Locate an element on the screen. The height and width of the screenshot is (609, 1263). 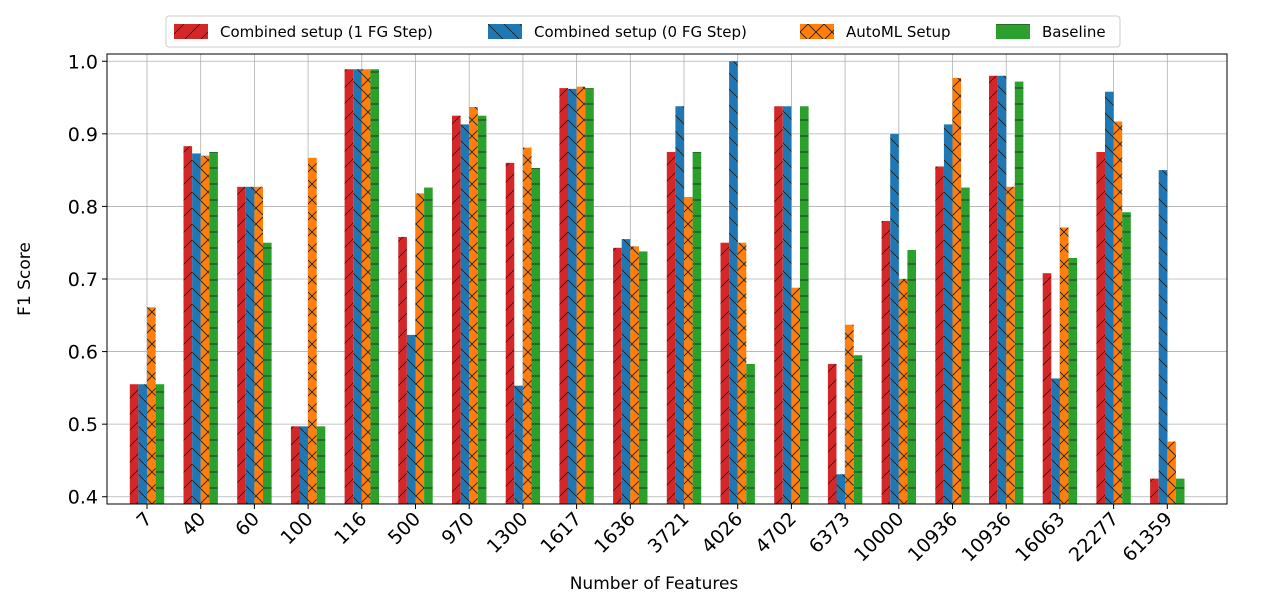
y-tick-label: 0.7 is located at coordinates (83, 280).